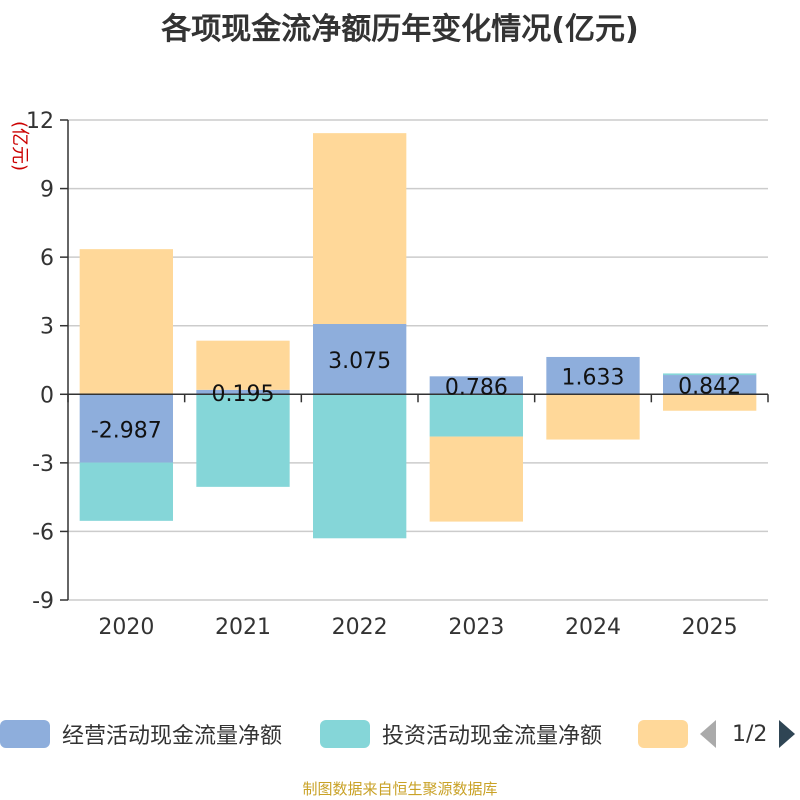 The image size is (800, 800). What do you see at coordinates (43, 464) in the screenshot?
I see `y-tick-label: -3` at bounding box center [43, 464].